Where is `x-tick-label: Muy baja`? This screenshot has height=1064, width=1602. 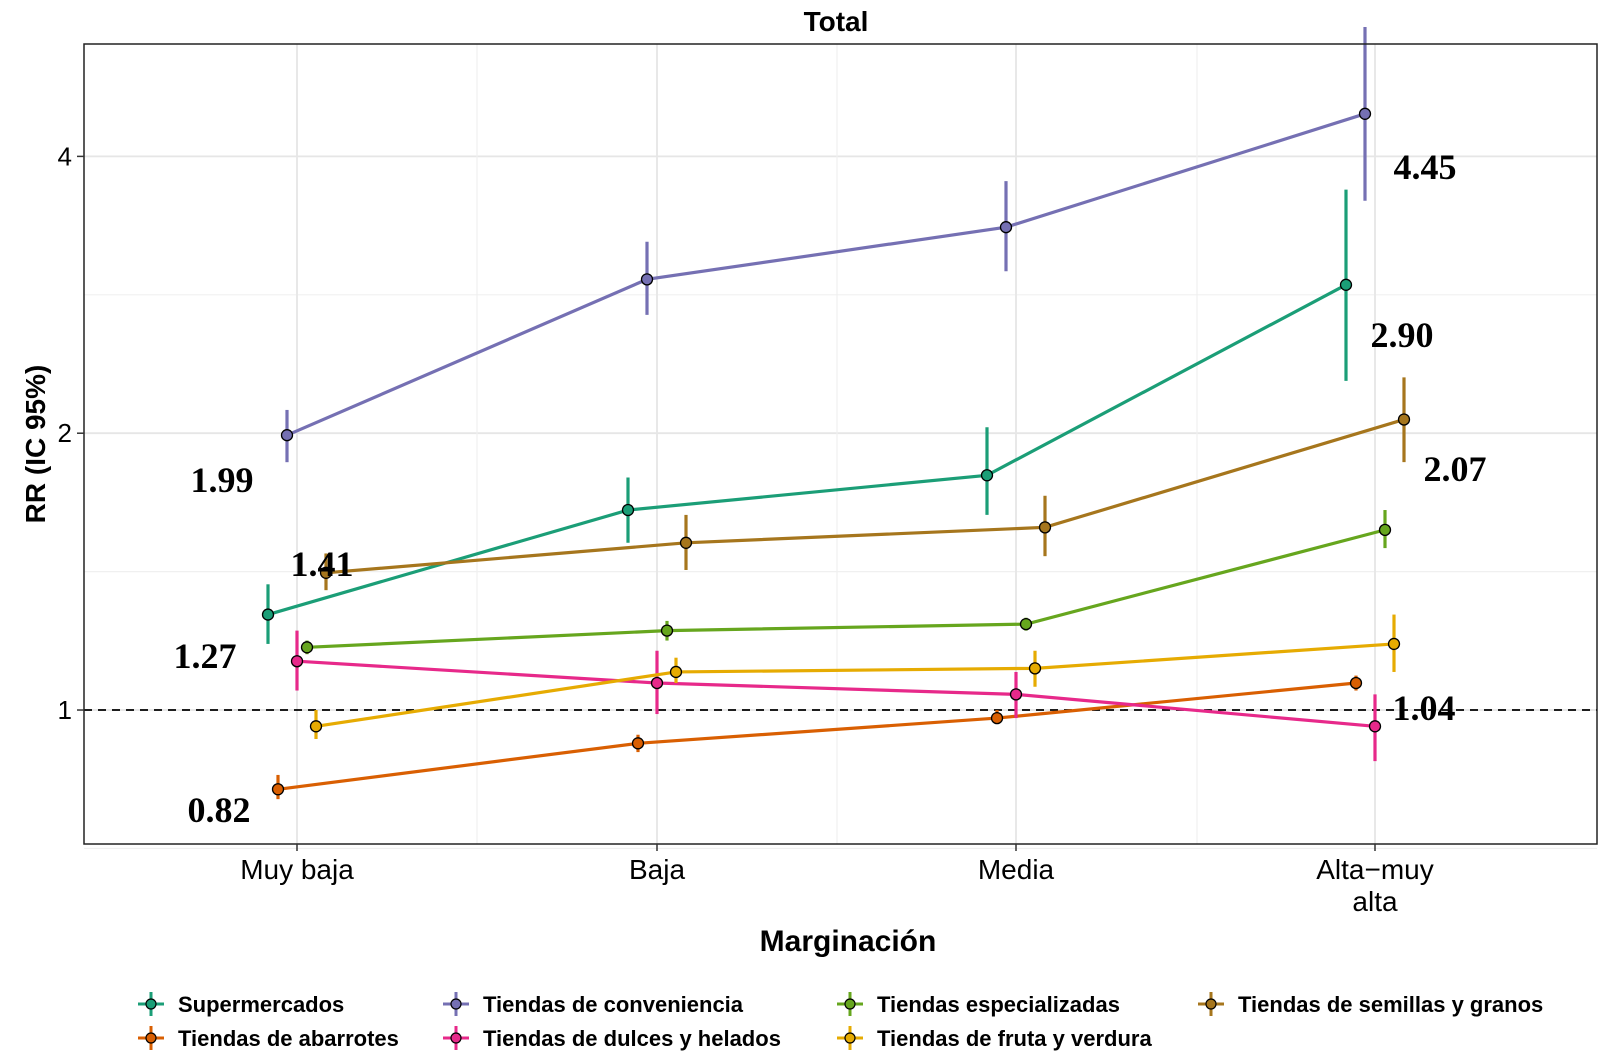
x-tick-label: Muy baja is located at coordinates (297, 869).